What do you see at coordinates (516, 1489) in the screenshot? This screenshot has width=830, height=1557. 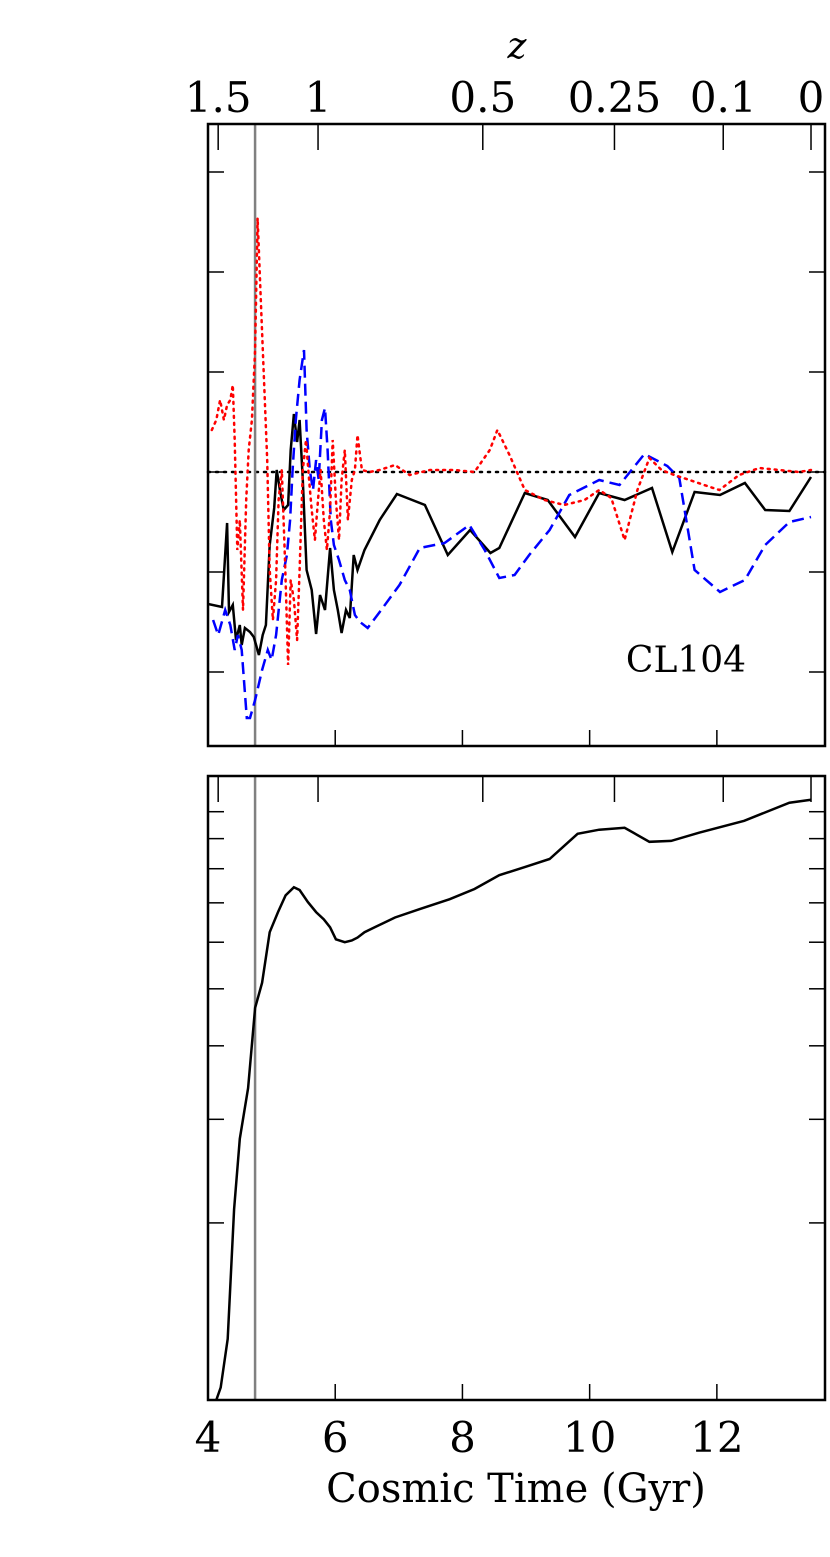 I see `x-axis-label: Cosmic Time (Gyr)` at bounding box center [516, 1489].